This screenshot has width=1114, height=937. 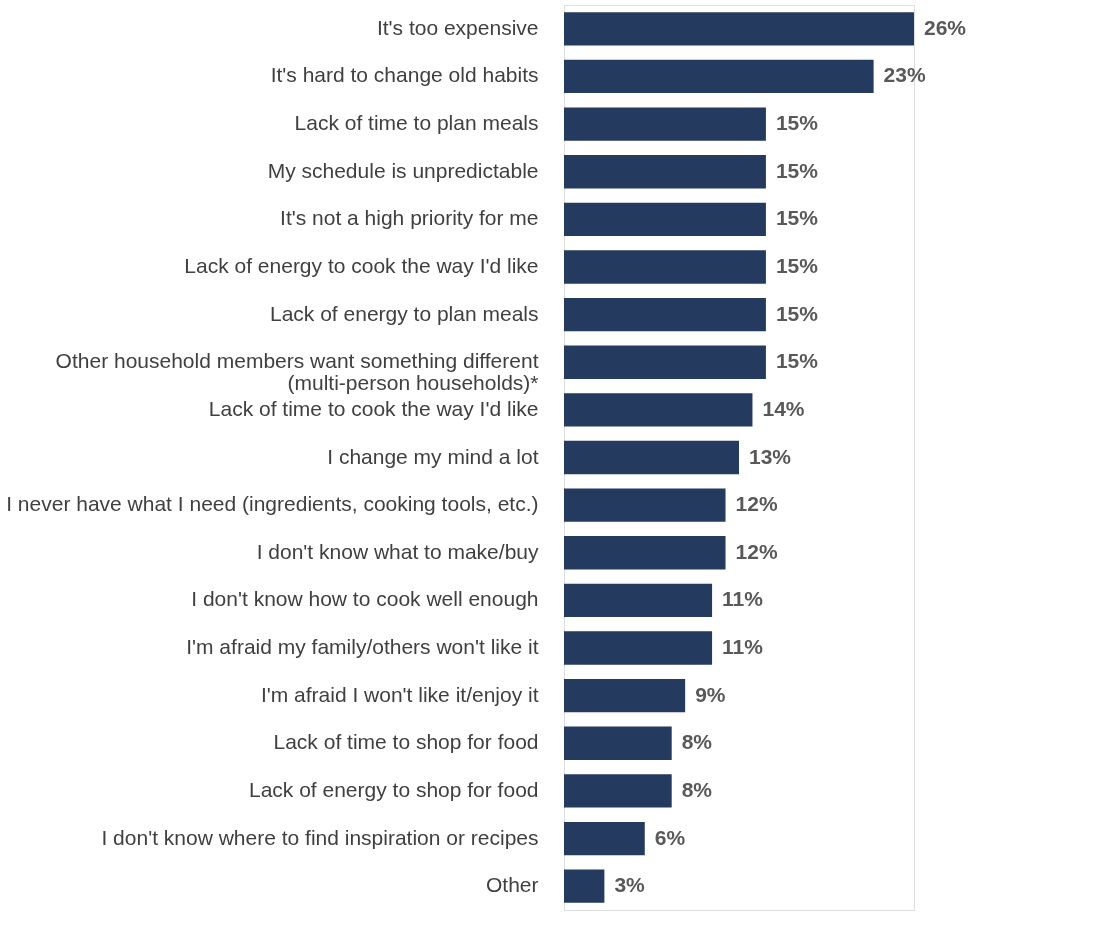 I want to click on y-tick-label: Lack of energy to cook the way I'd like, so click(x=361, y=265).